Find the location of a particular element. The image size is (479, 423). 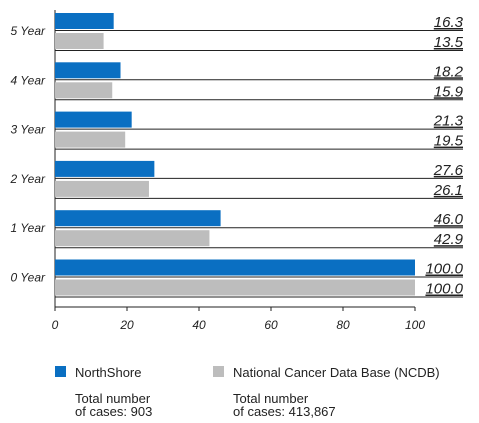

x-tick-label: 20 is located at coordinates (126, 325).